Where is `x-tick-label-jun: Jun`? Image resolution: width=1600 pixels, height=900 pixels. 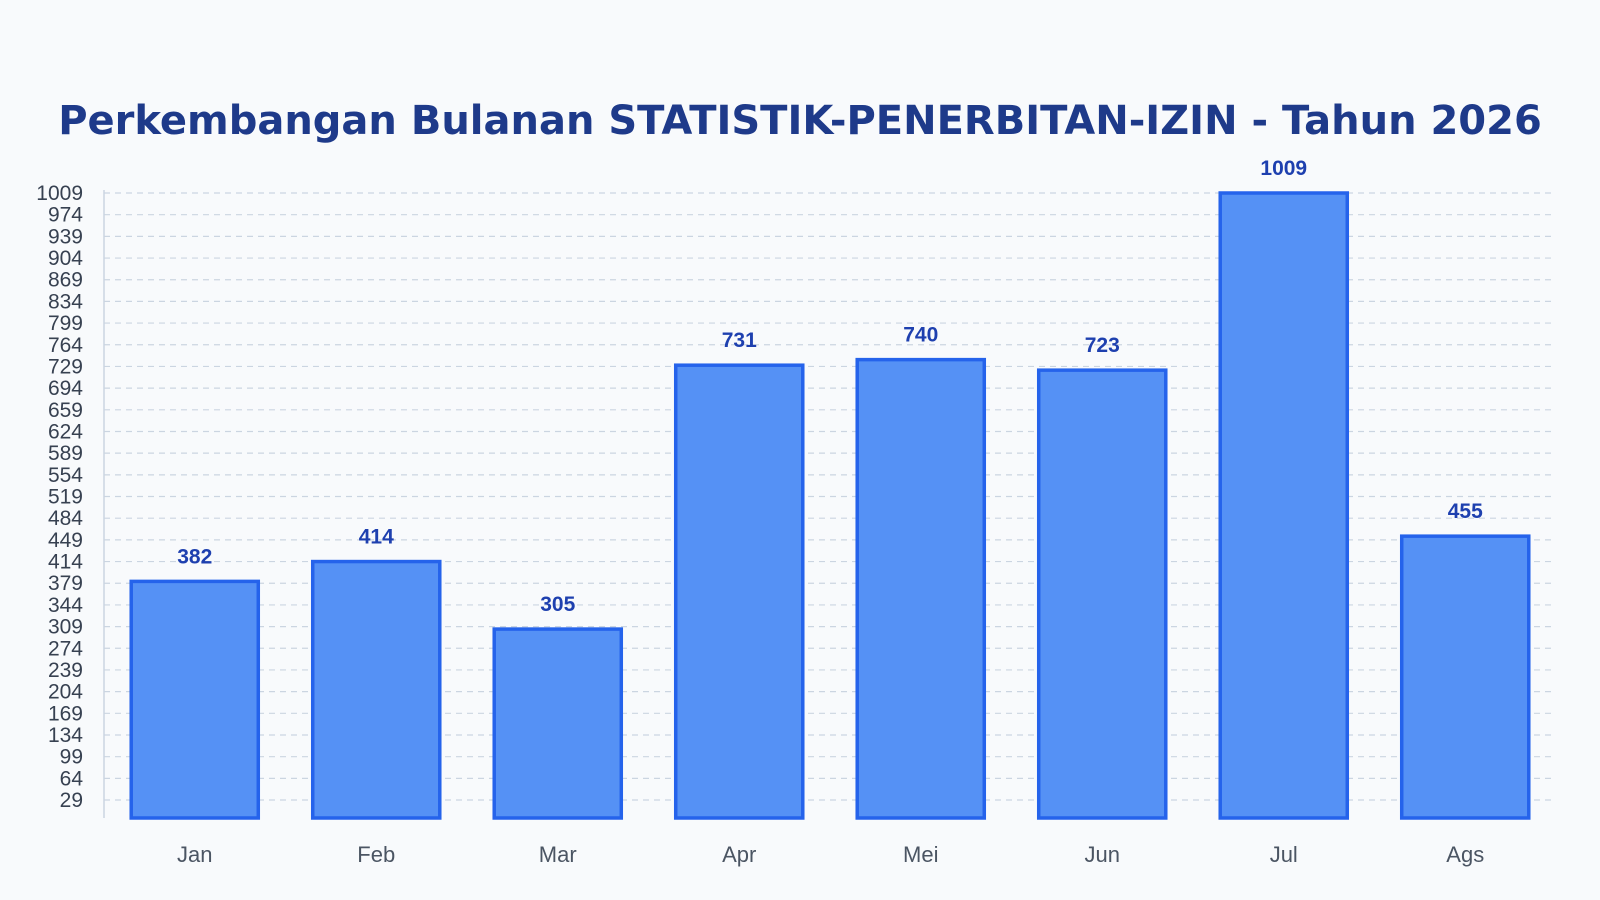 x-tick-label-jun: Jun is located at coordinates (1102, 854).